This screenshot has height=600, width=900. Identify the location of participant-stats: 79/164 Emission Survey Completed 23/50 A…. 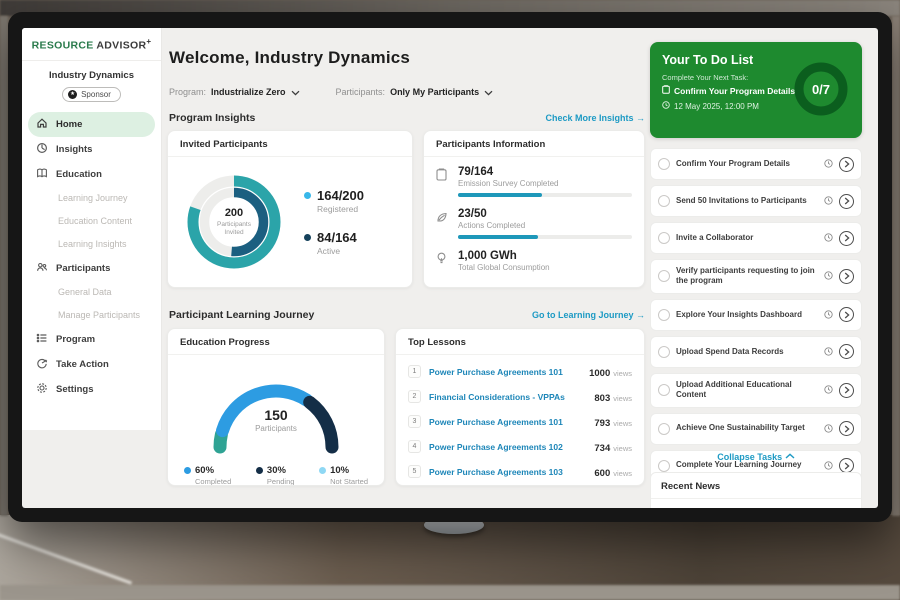
(534, 214).